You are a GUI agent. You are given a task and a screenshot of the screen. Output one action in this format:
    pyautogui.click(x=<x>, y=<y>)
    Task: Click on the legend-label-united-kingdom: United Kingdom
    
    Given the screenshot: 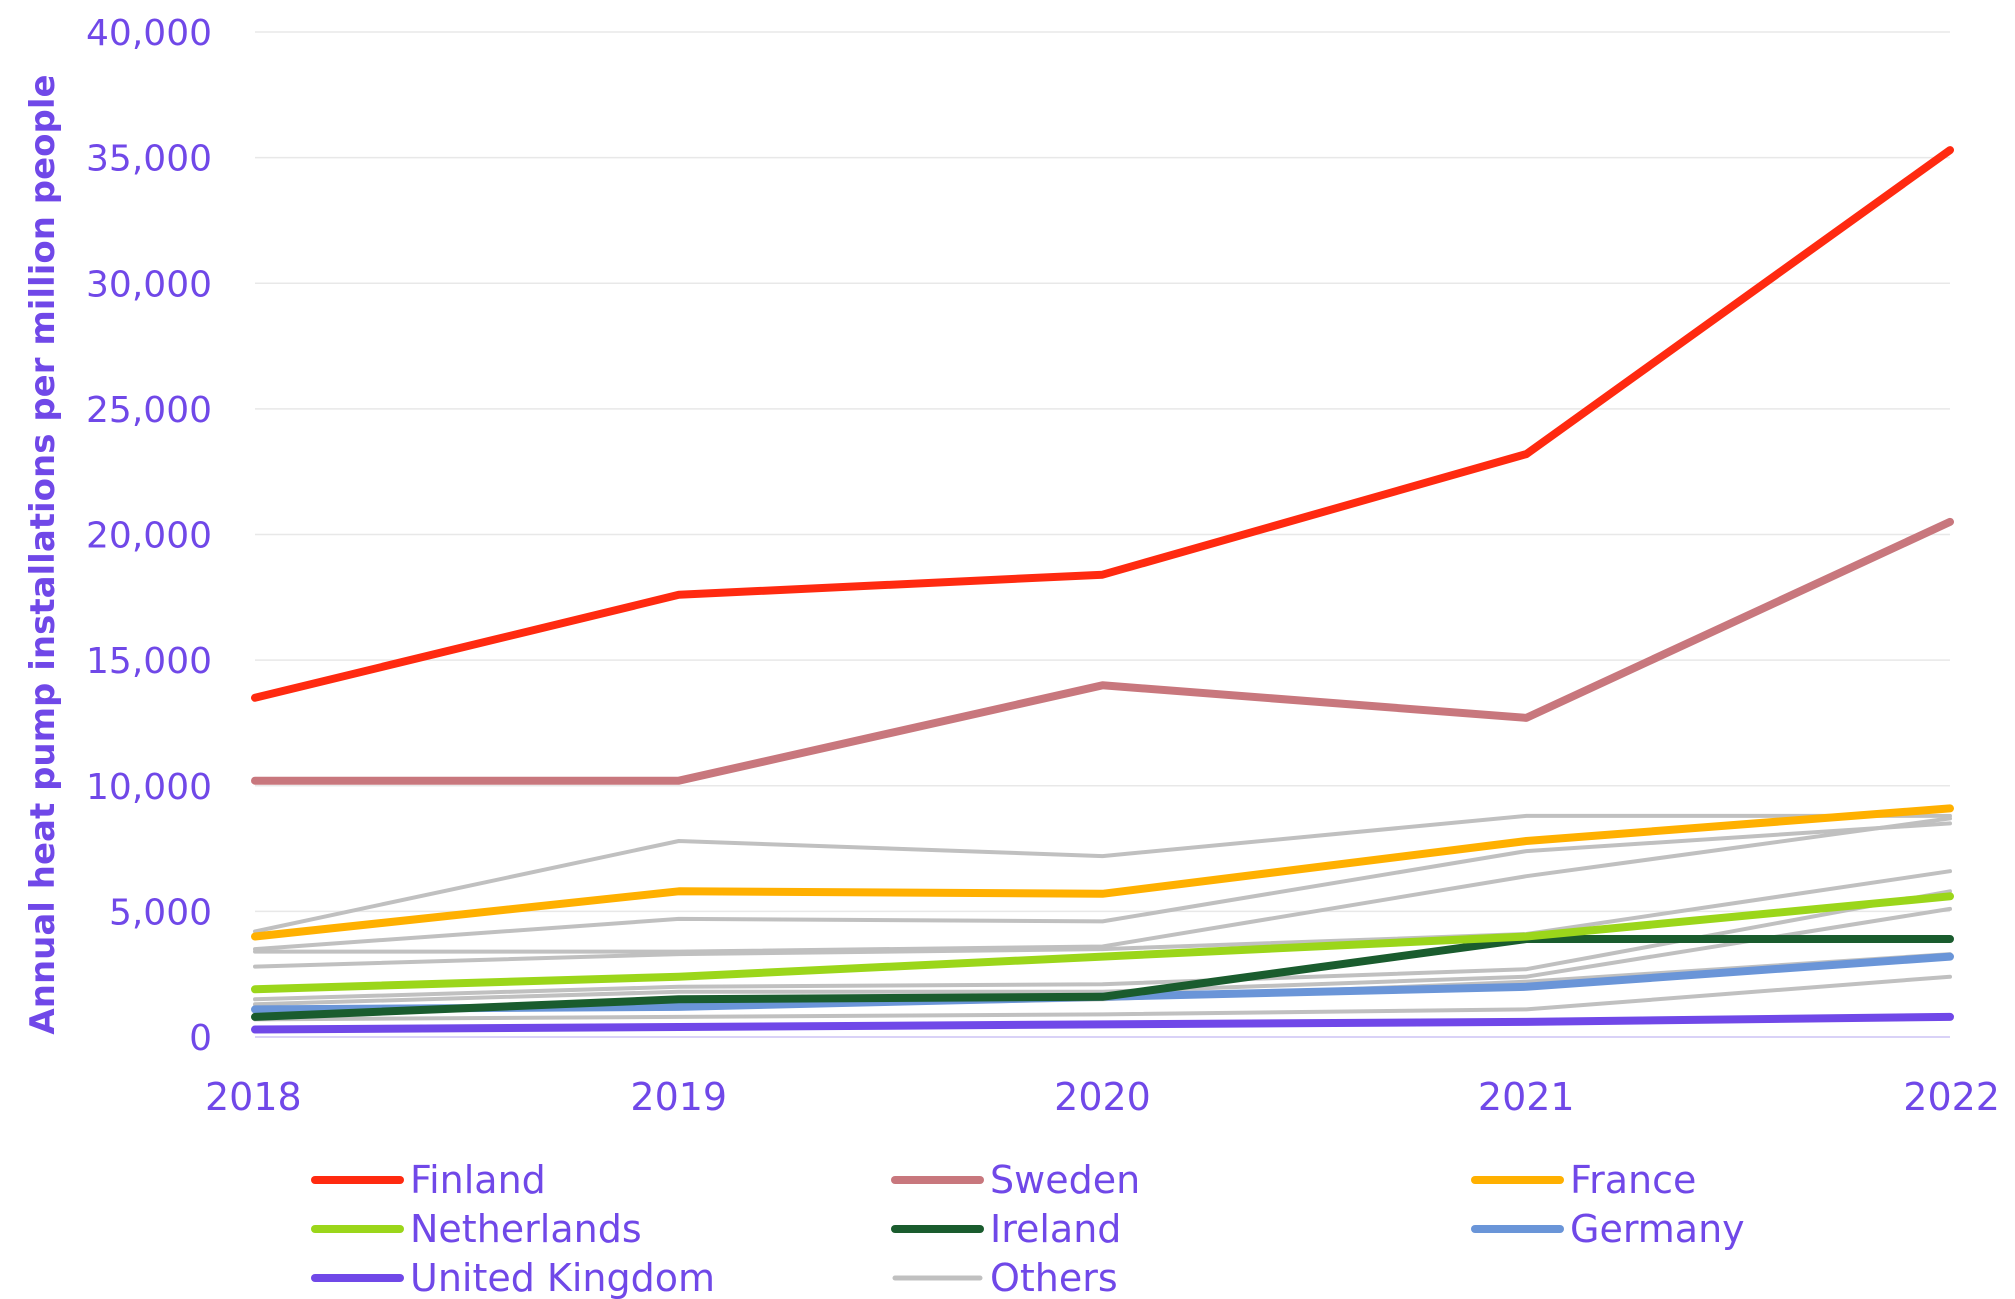 What is the action you would take?
    pyautogui.click(x=562, y=1277)
    